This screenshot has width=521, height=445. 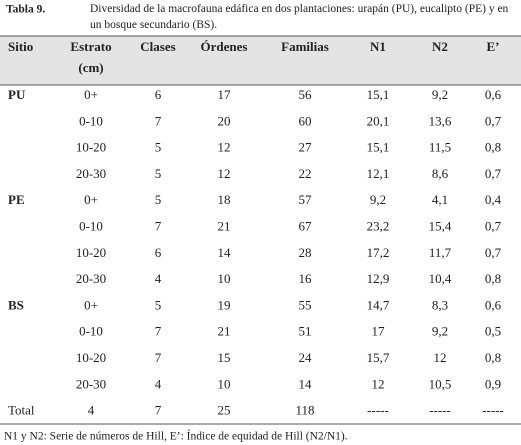 I want to click on site-label: BS, so click(x=16, y=304).